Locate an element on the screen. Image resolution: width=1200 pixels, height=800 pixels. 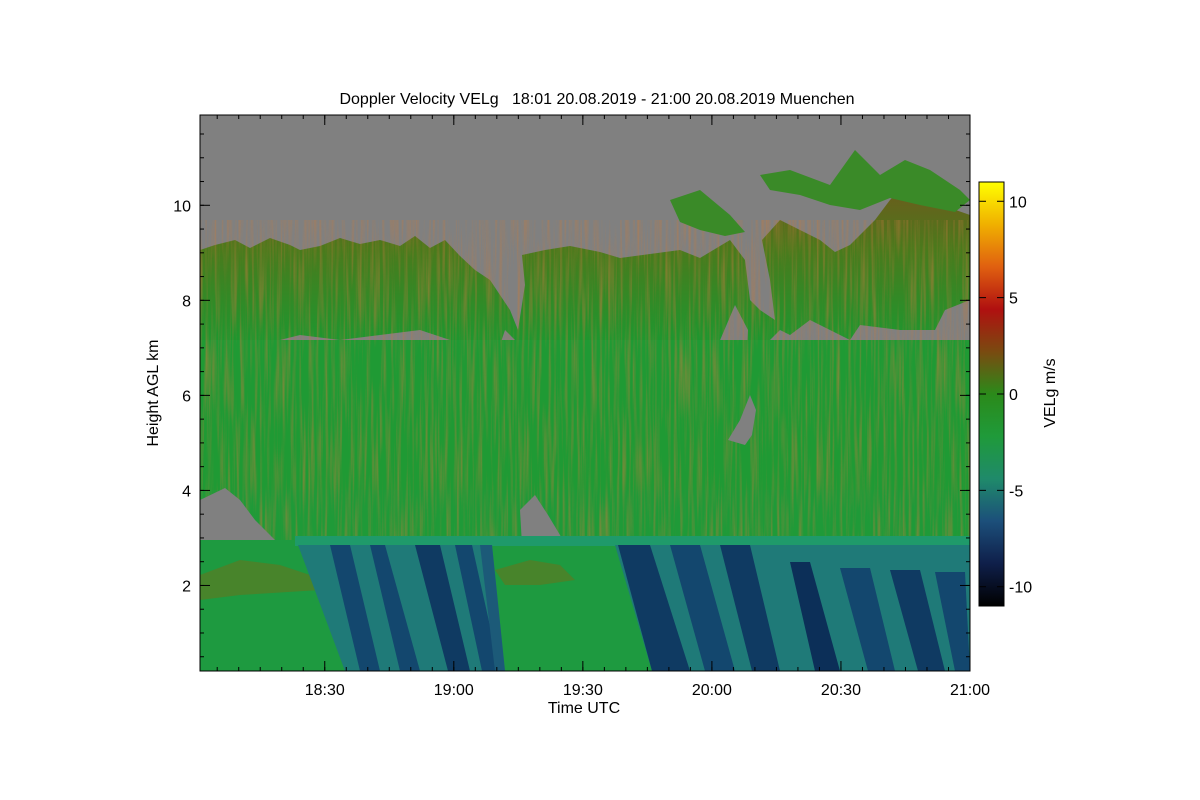
colorbar-label: VELg m/s is located at coordinates (1050, 392).